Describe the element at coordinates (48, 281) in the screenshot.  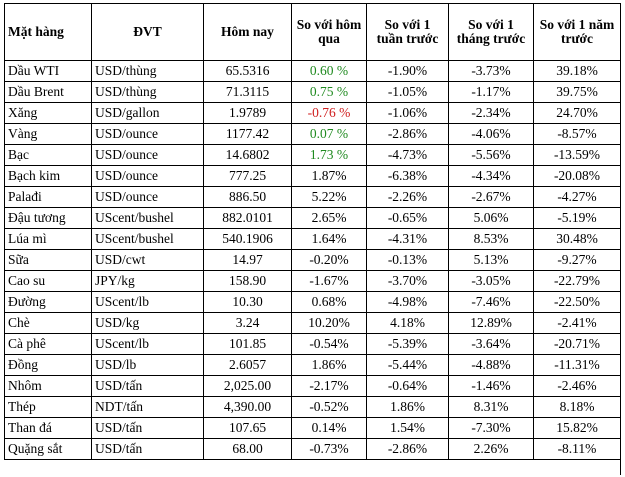
I see `cell-item: Cao su` at that location.